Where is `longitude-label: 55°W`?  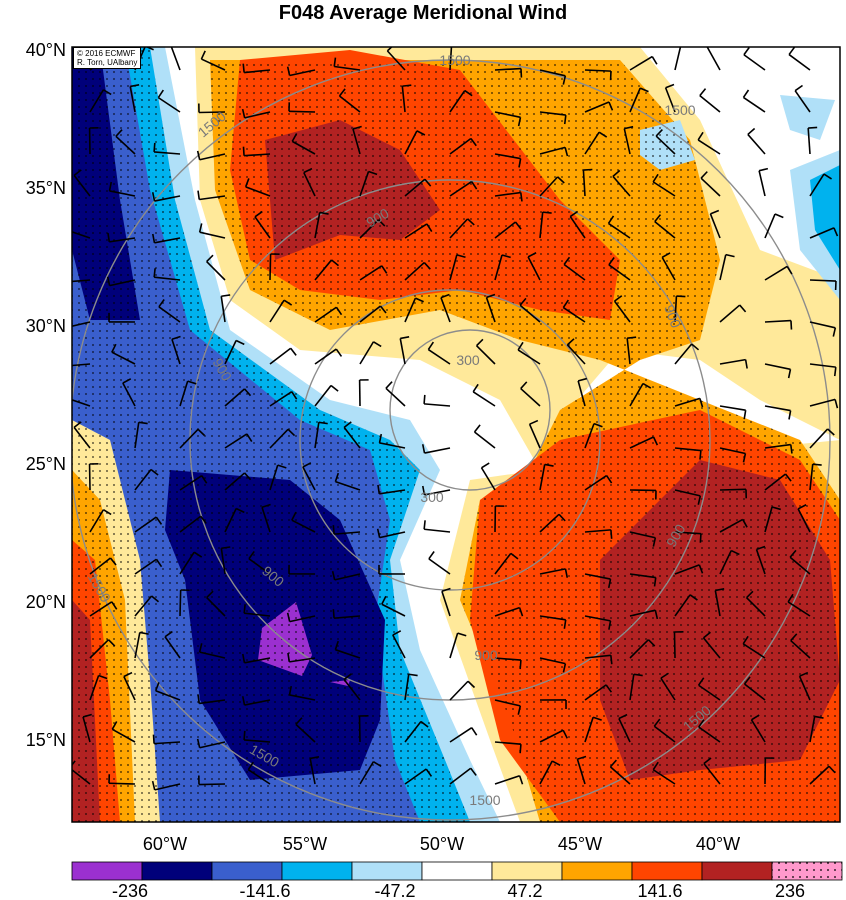 longitude-label: 55°W is located at coordinates (305, 844).